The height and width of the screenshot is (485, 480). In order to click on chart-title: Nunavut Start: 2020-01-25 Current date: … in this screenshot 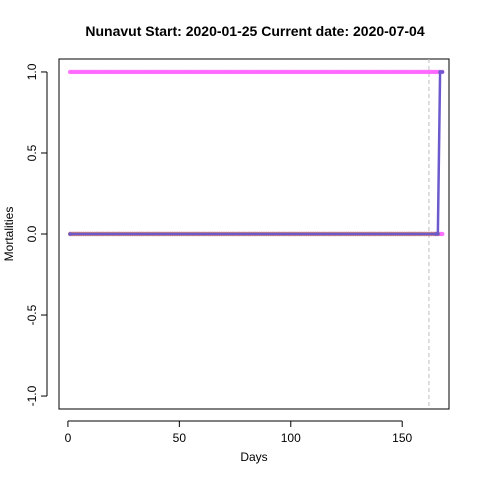, I will do `click(254, 31)`.